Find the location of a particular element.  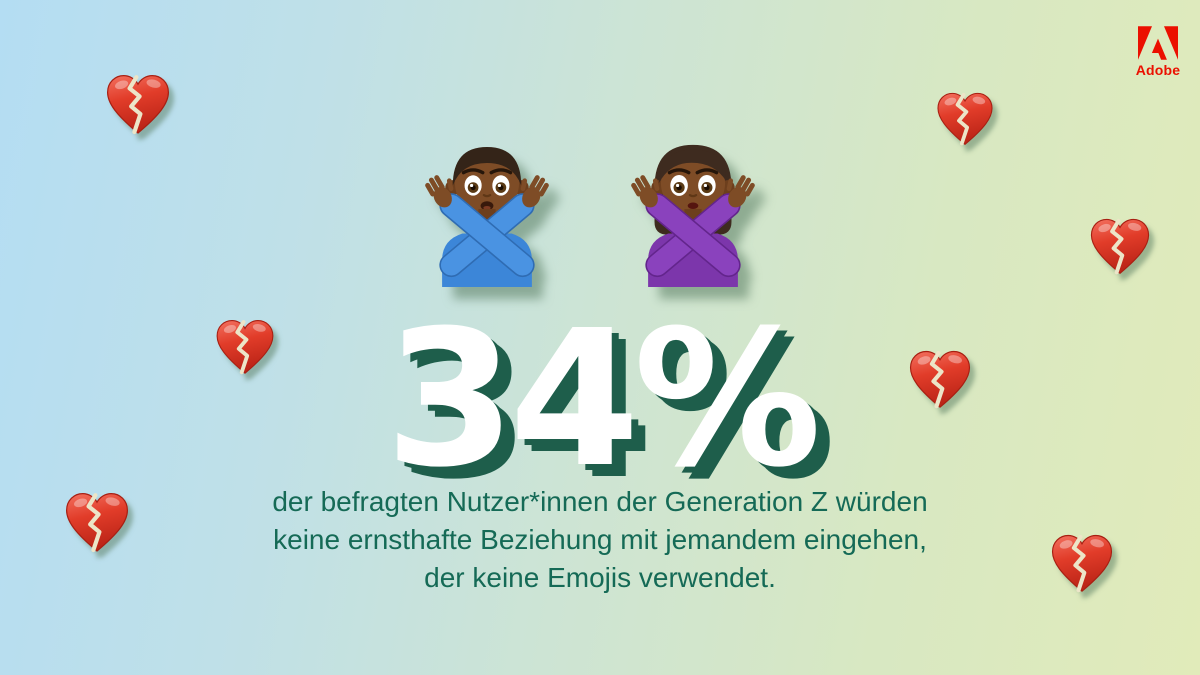

stat-value: 34% is located at coordinates (603, 399).